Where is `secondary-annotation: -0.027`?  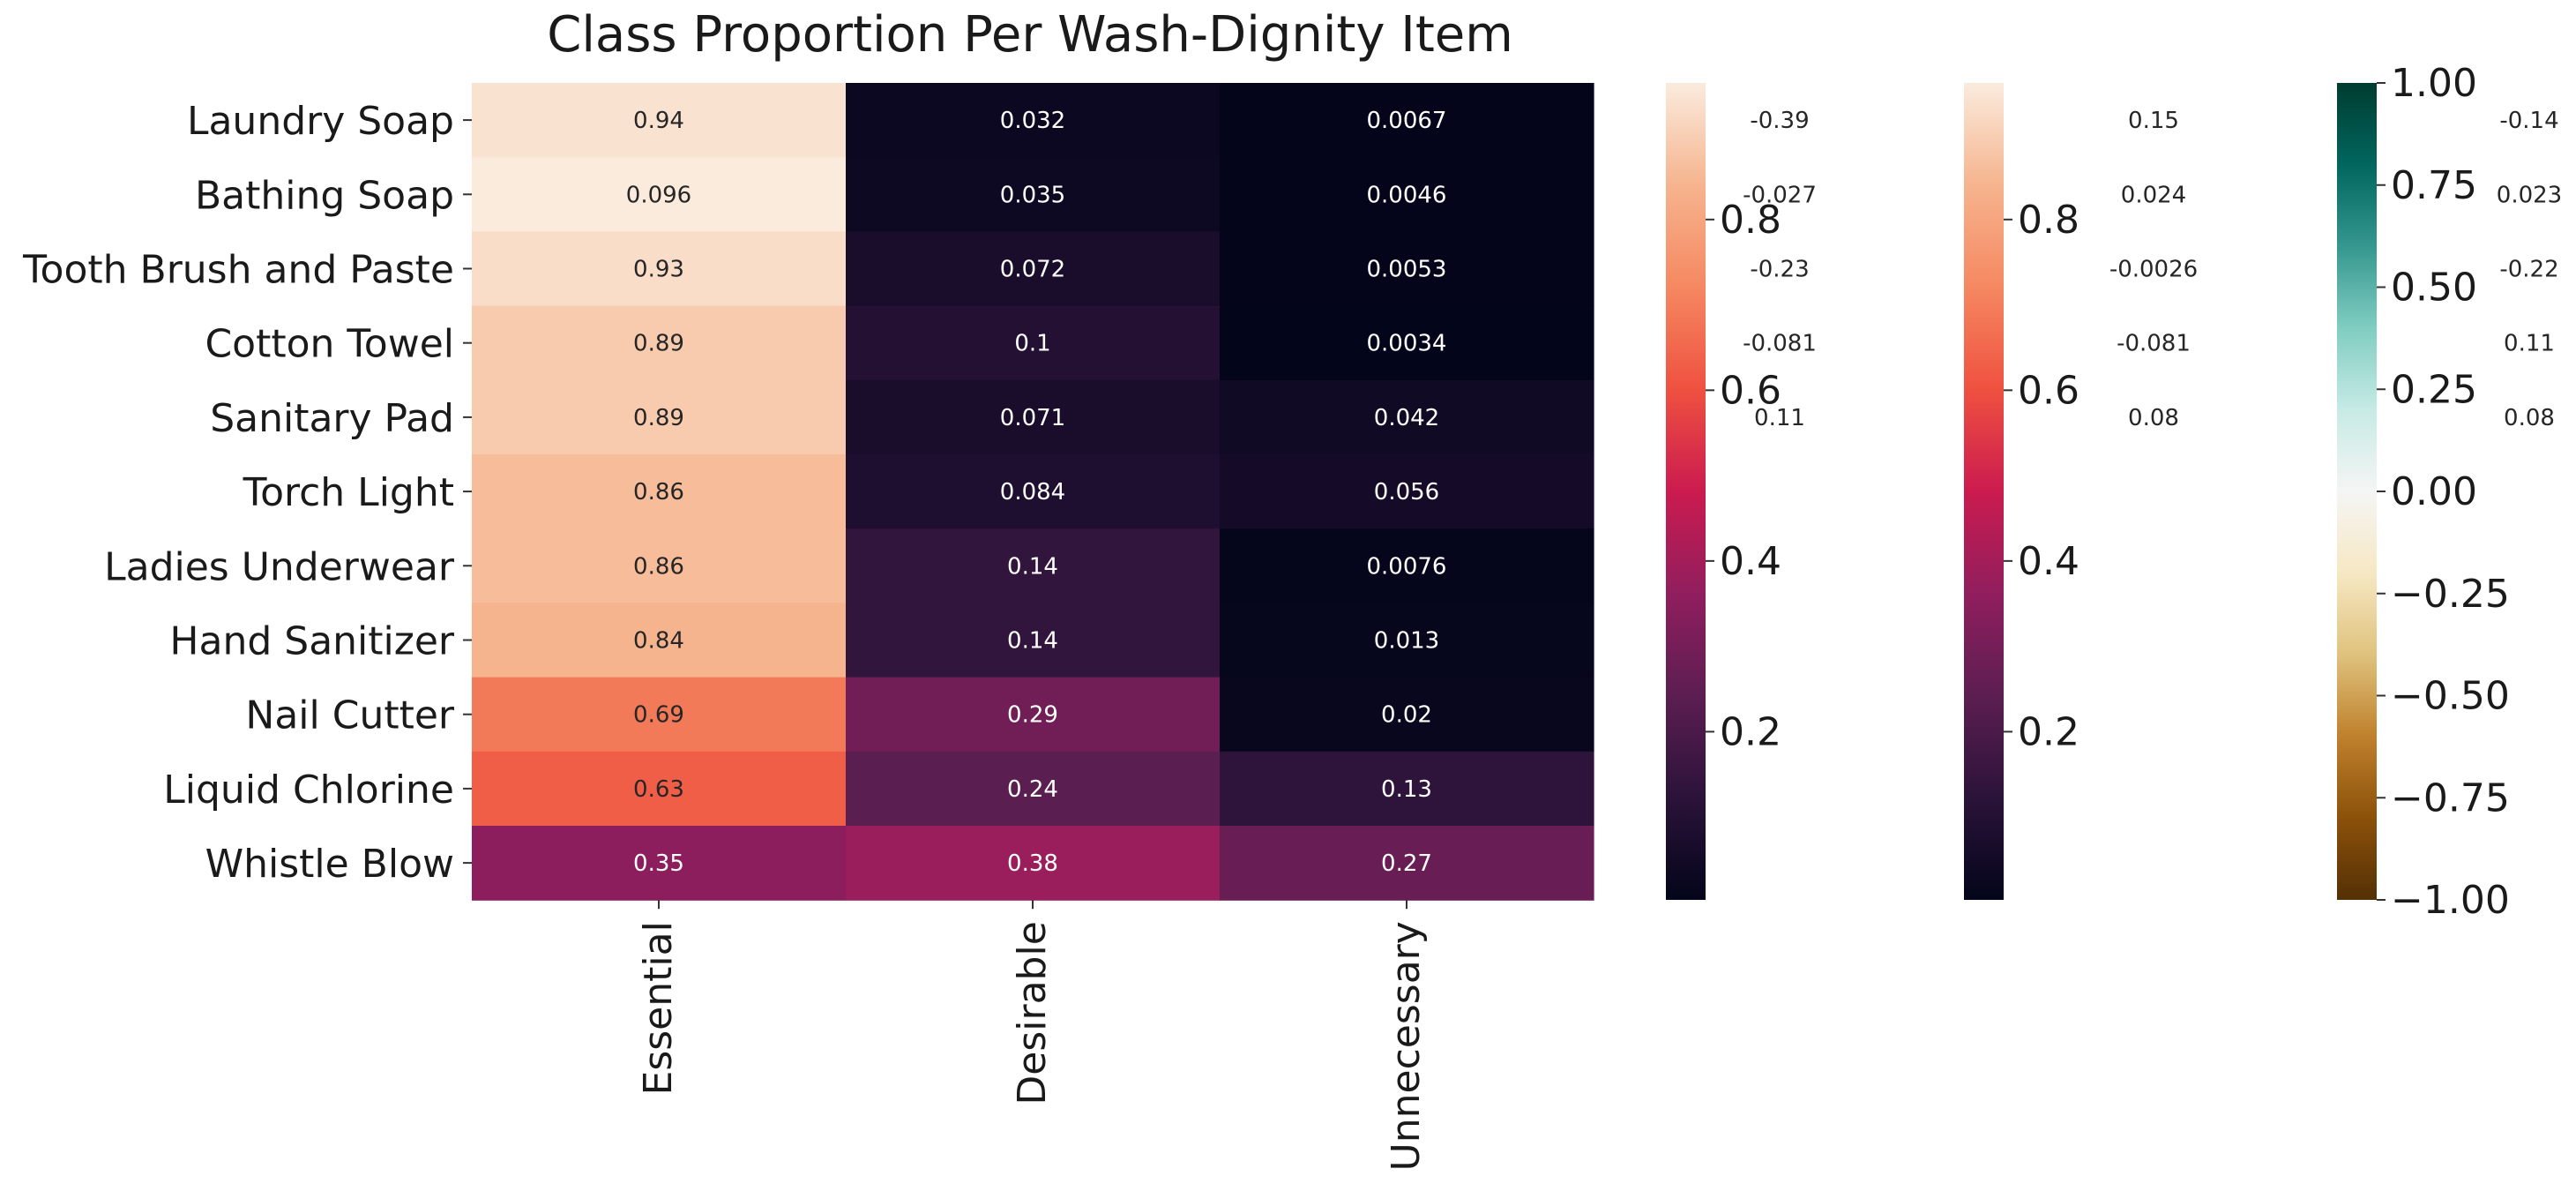
secondary-annotation: -0.027 is located at coordinates (1780, 195).